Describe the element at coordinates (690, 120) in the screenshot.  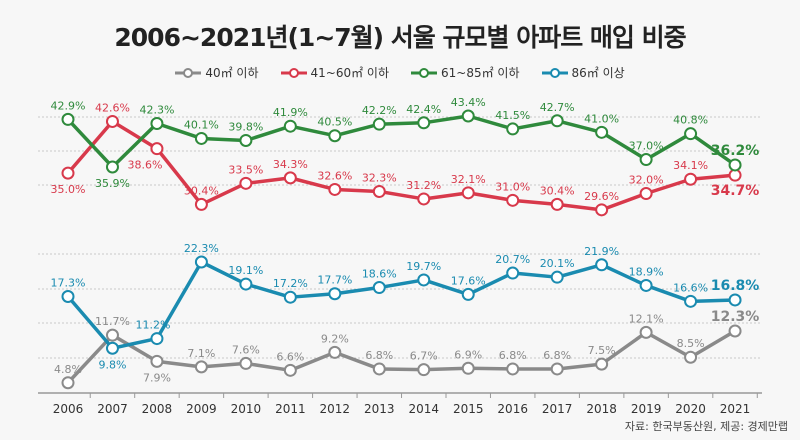
I see `series-61-85-data-label: 40.8%` at that location.